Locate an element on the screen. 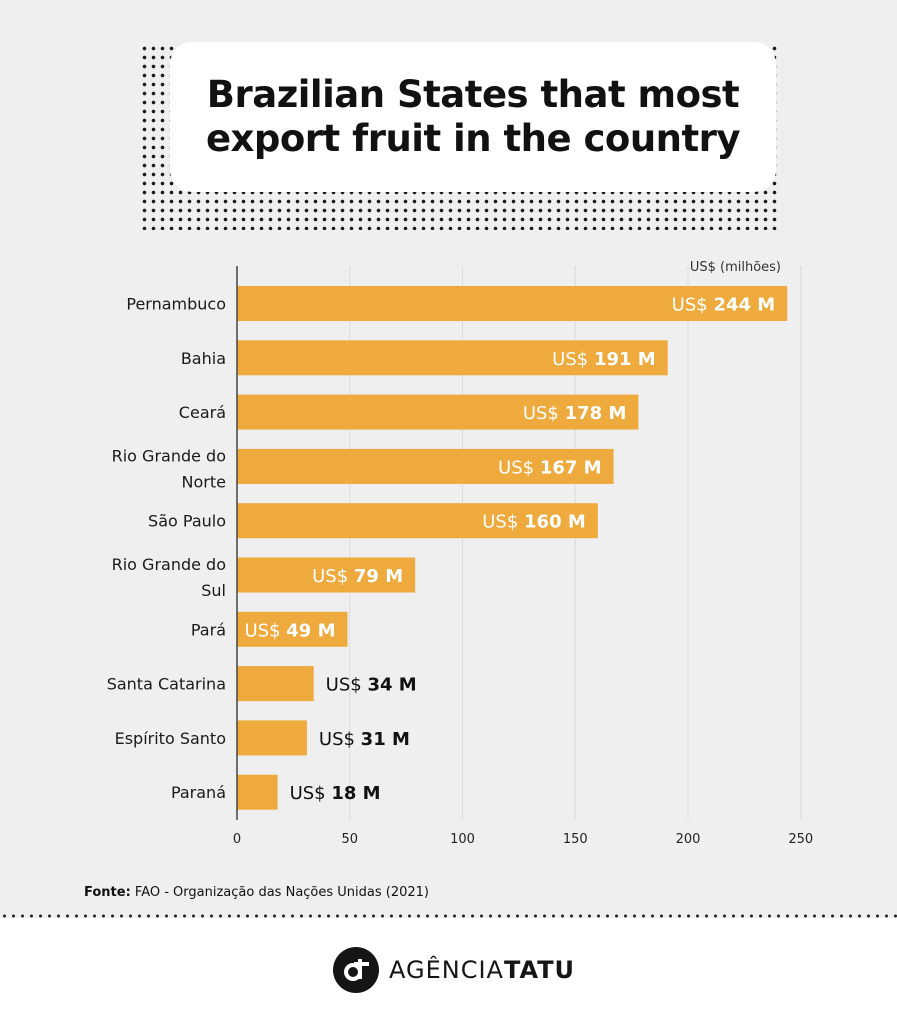  x-tick-label: 200 is located at coordinates (688, 839).